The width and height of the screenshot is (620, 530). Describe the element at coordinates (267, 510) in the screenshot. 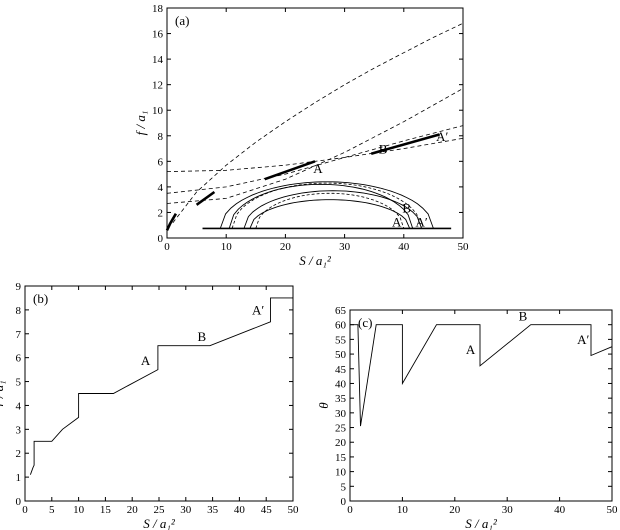

I see `x-tick-label: 45` at that location.